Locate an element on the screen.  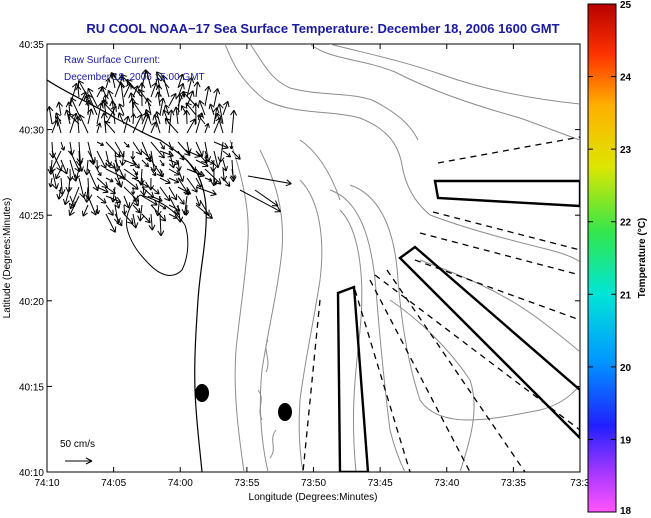
x-axis-label: Longitude (Degrees:Minutes) is located at coordinates (313, 497).